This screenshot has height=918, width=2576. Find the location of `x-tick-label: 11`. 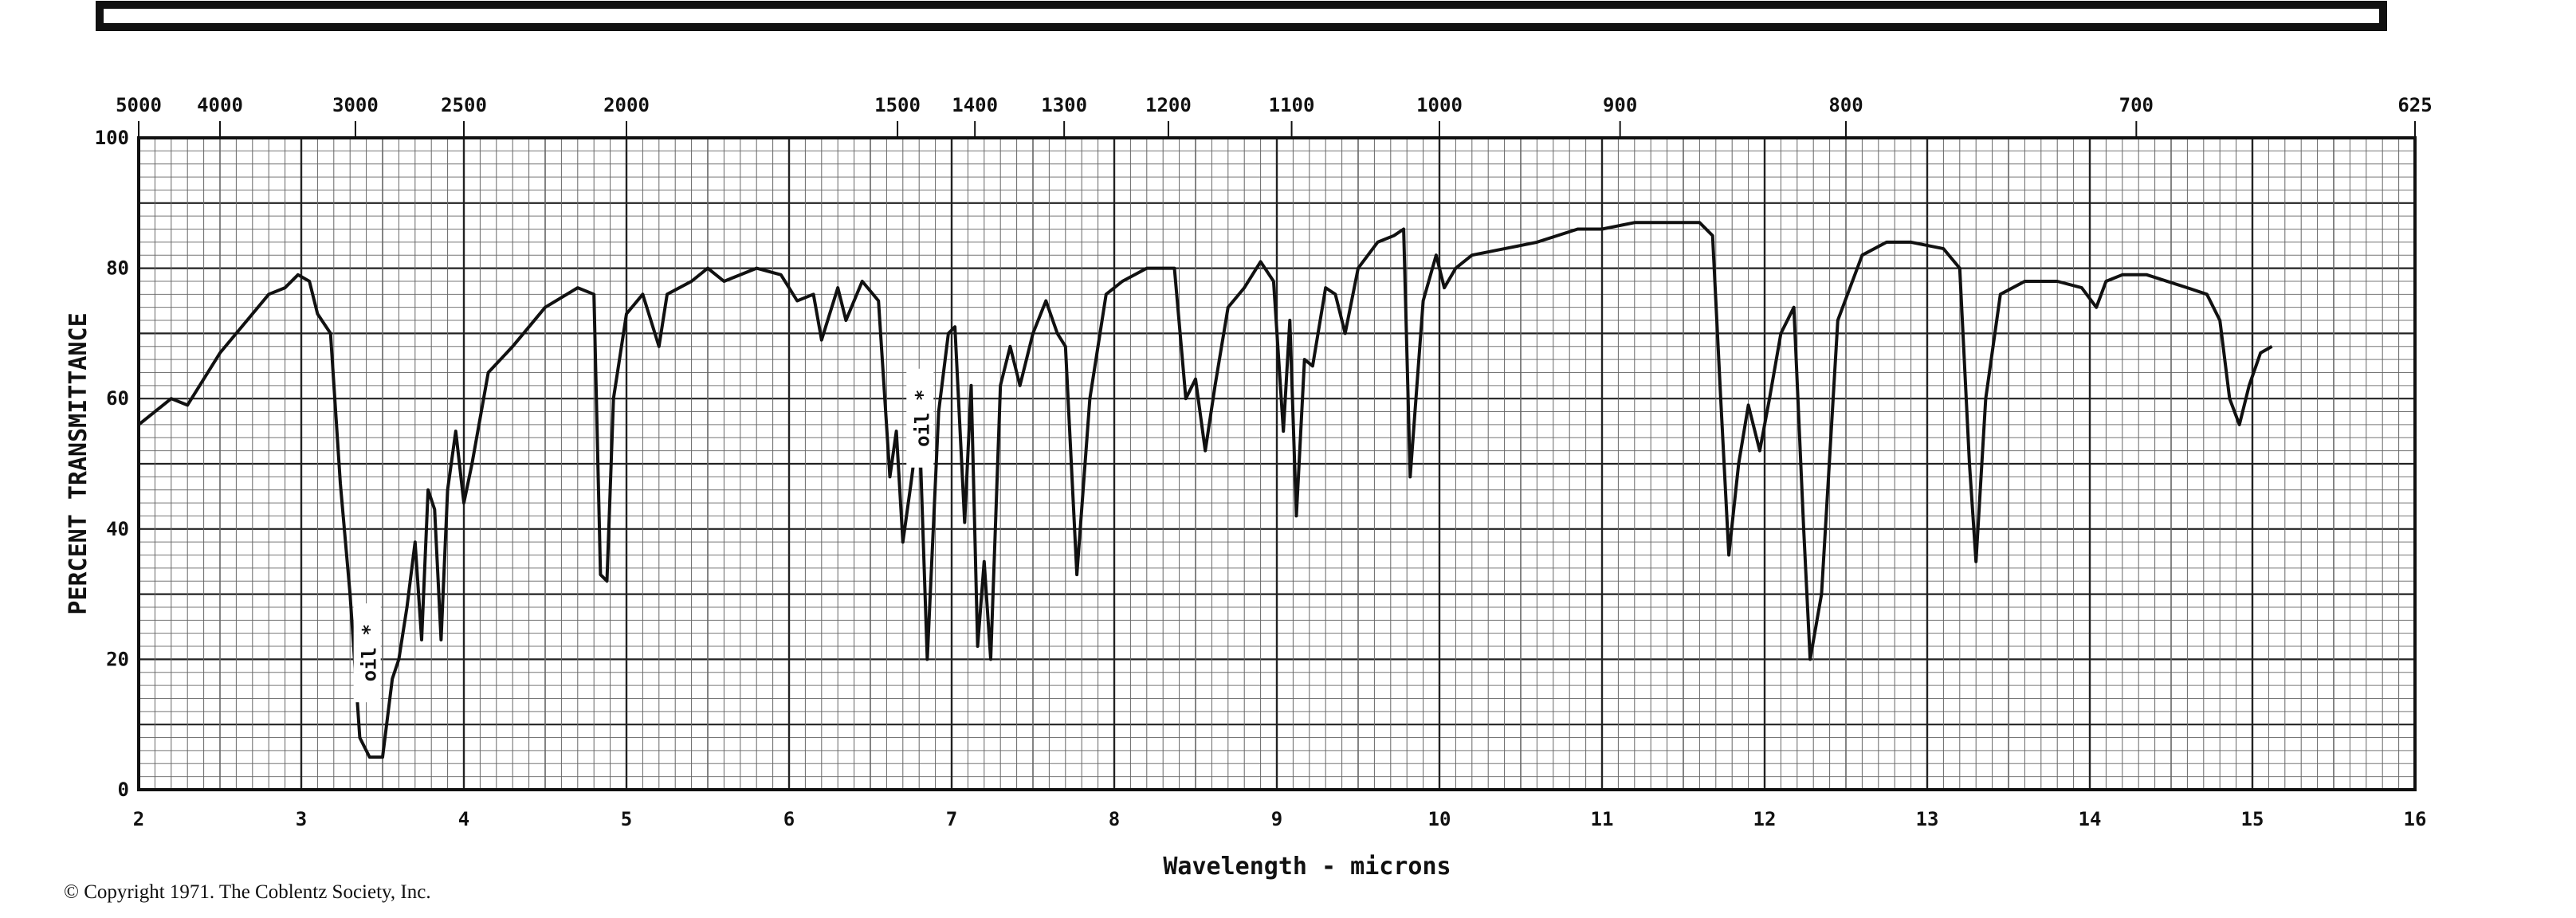

x-tick-label: 11 is located at coordinates (1602, 819).